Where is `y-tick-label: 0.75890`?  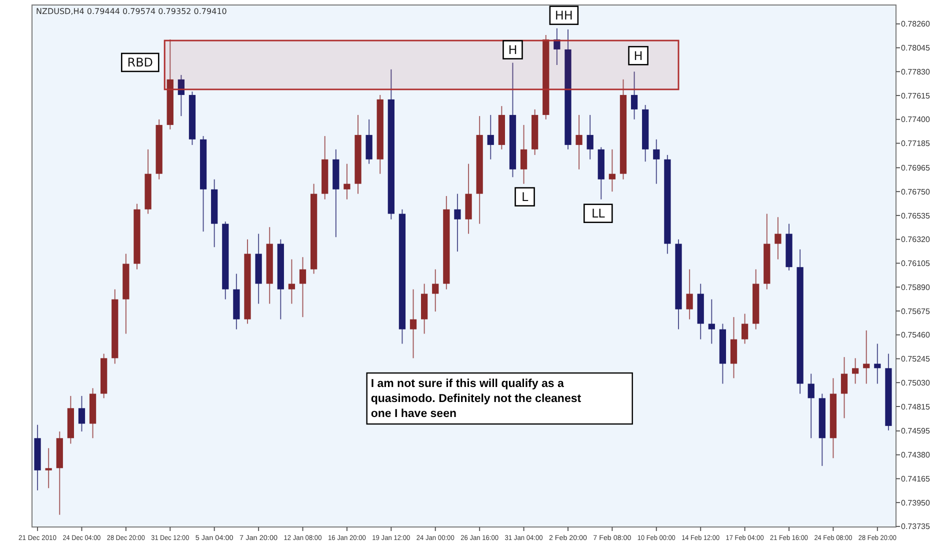
y-tick-label: 0.75890 is located at coordinates (915, 287).